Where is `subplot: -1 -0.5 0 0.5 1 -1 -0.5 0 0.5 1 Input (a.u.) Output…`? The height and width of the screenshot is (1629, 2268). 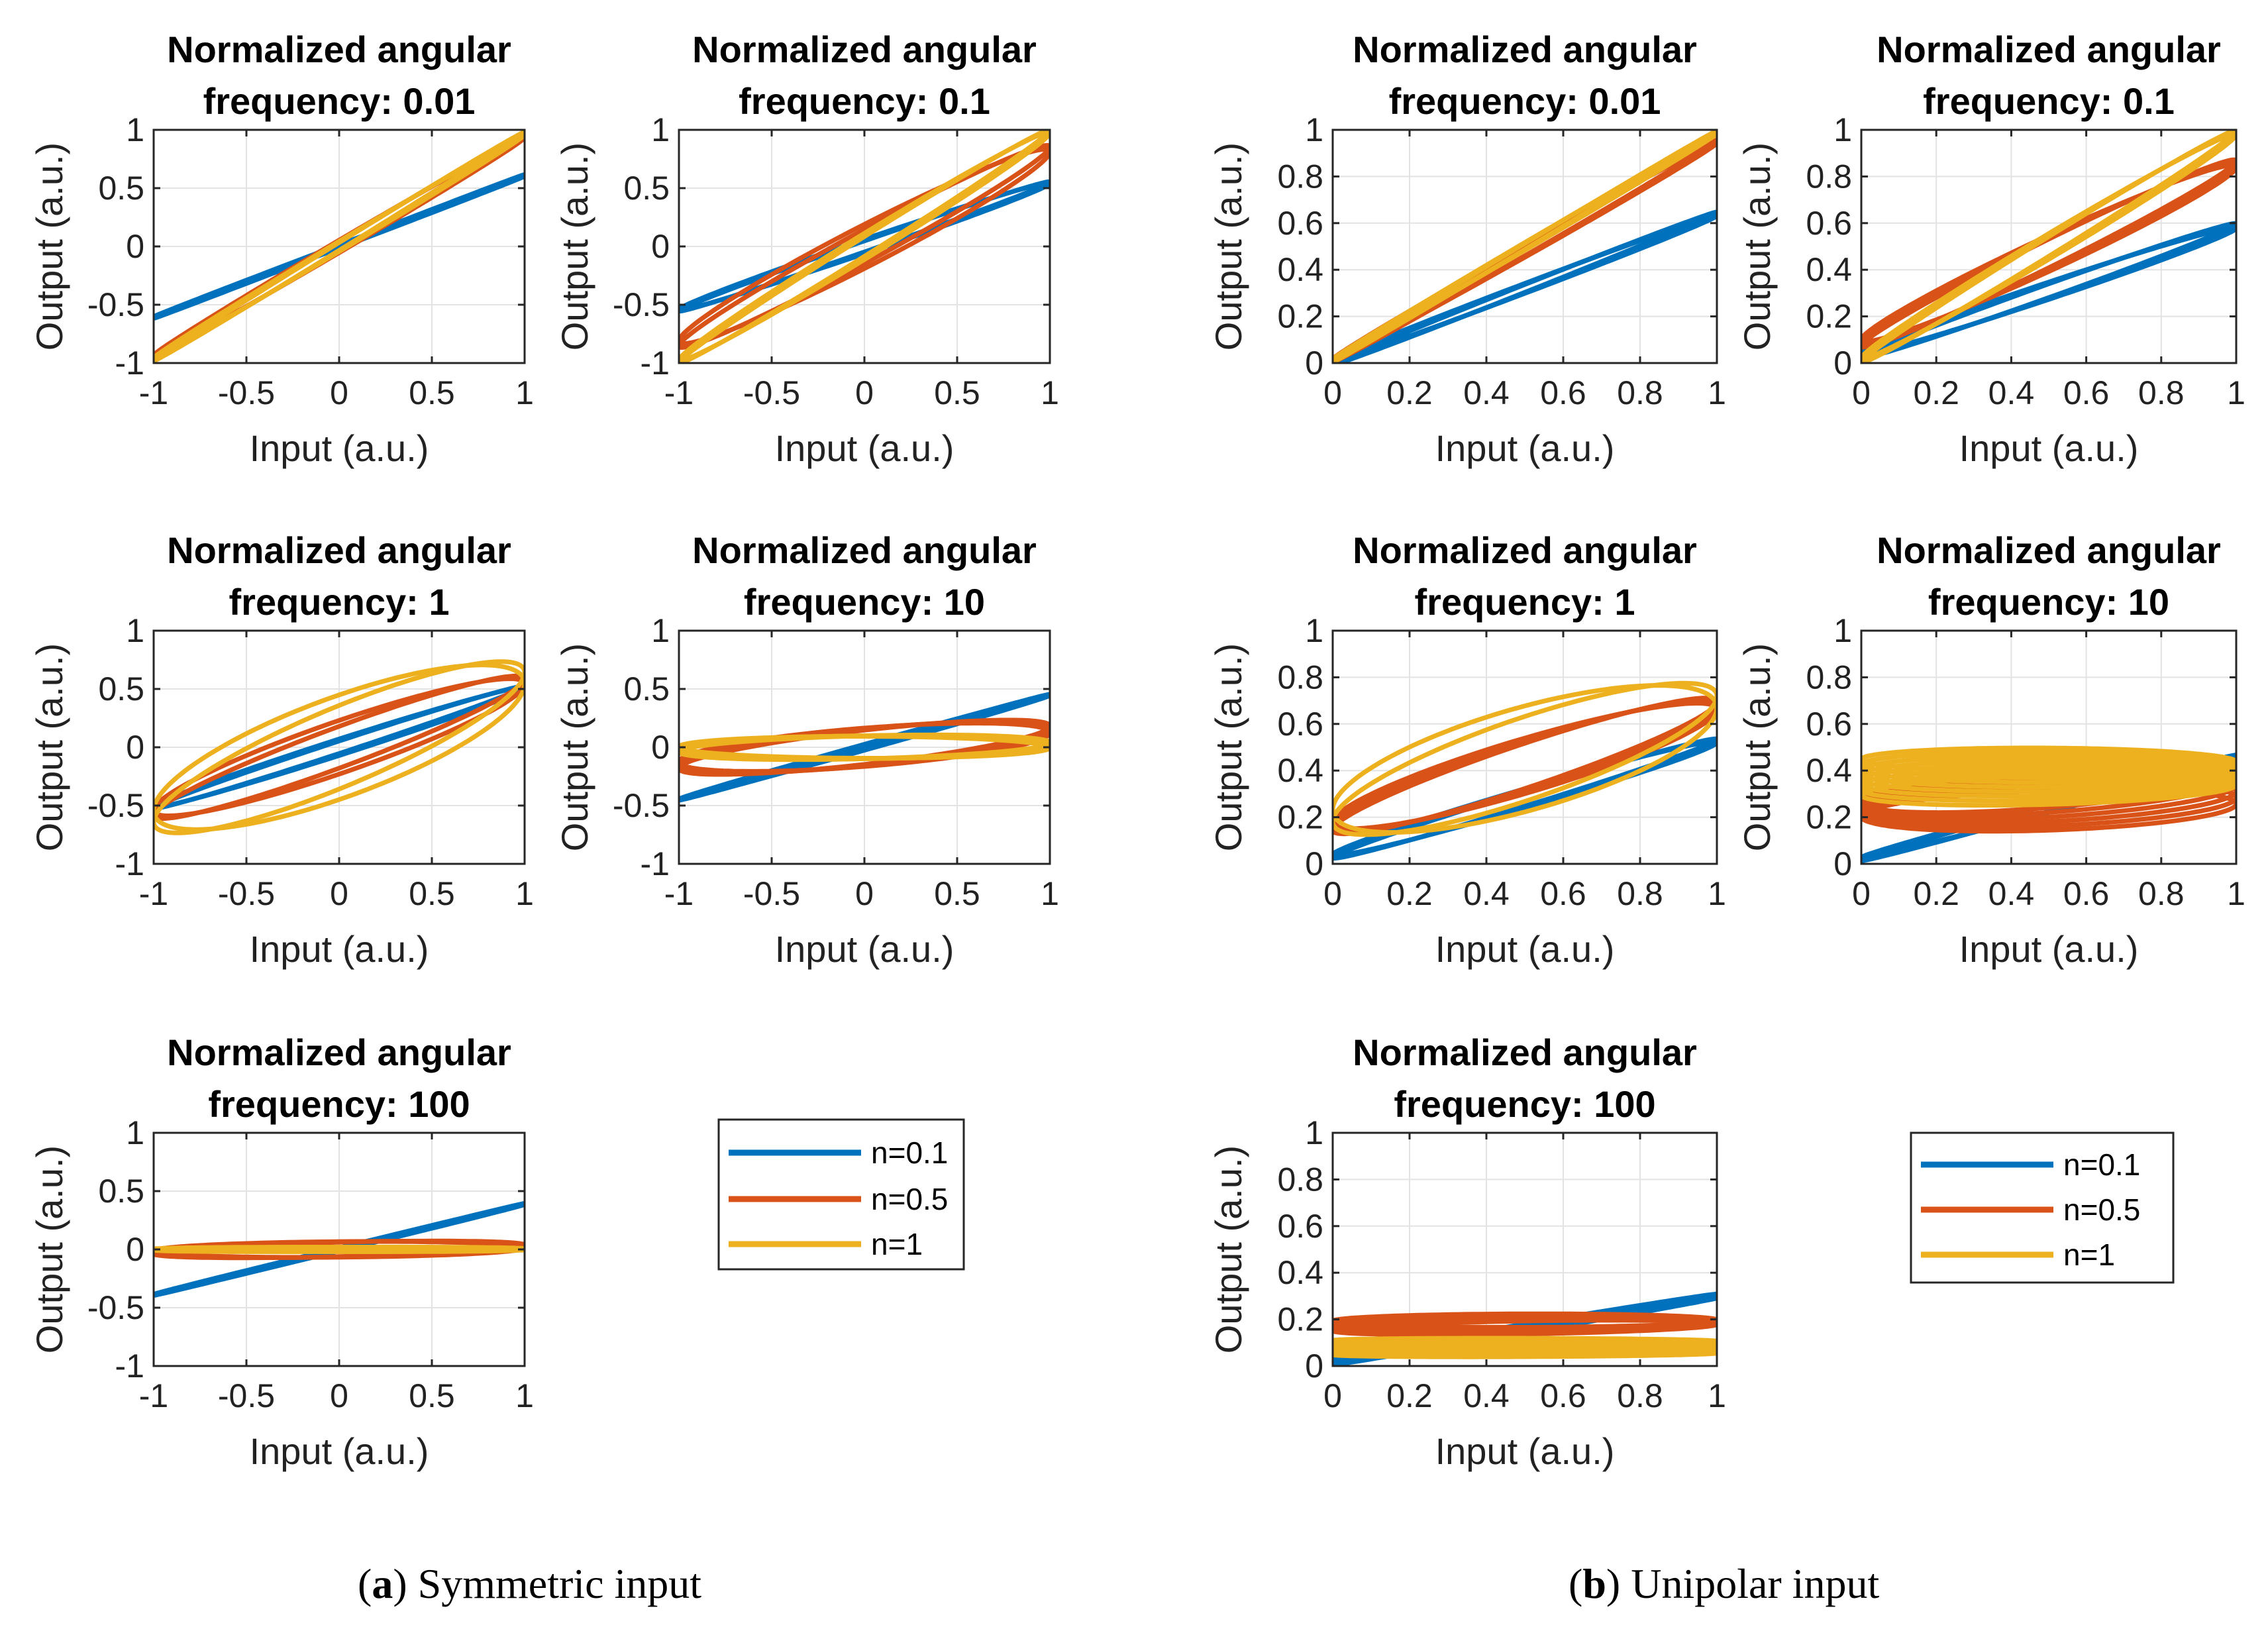 subplot: -1 -0.5 0 0.5 1 -1 -0.5 0 0.5 1 Input (a.u.) Output… is located at coordinates (281, 750).